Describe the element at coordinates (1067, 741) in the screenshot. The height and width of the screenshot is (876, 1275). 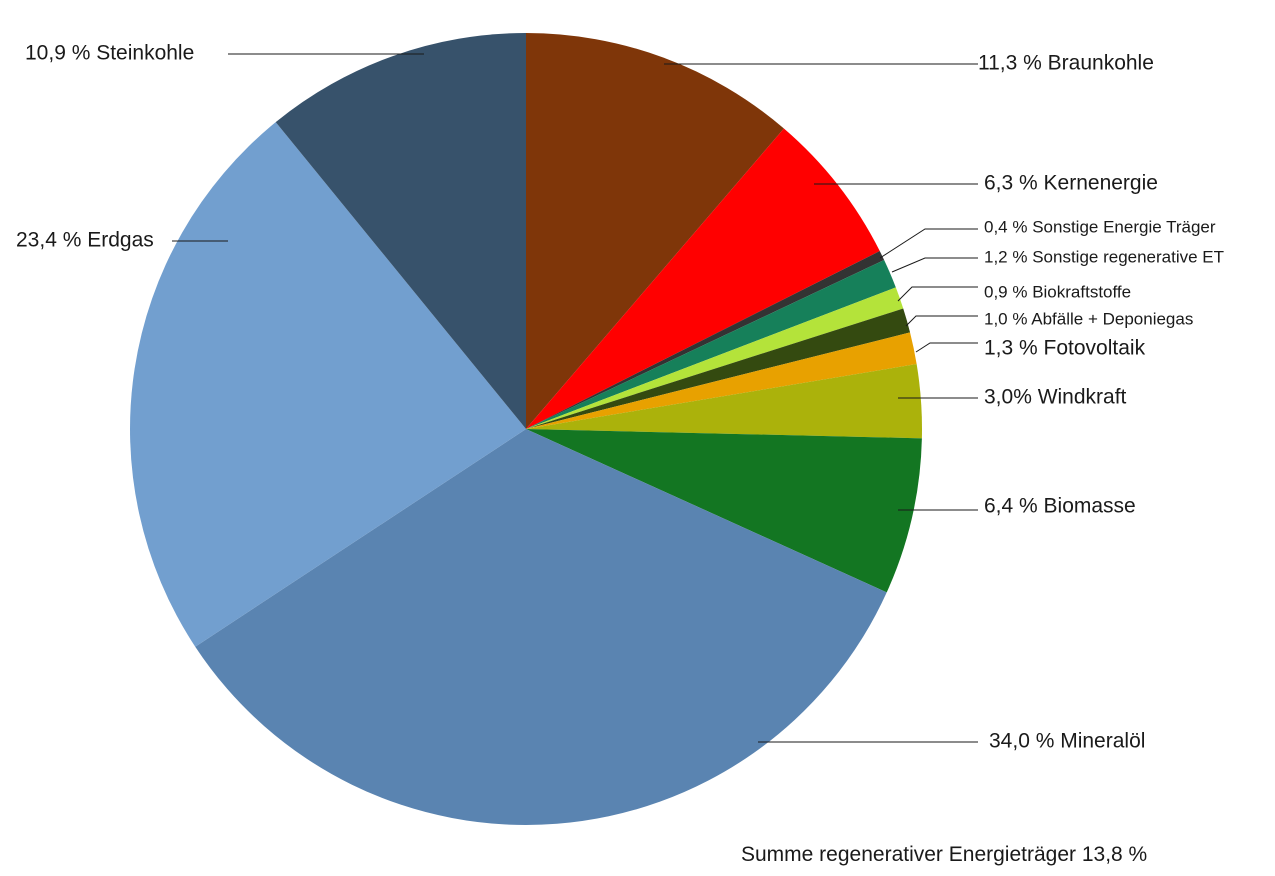
I see `slice-label-10: 34,0 % Mineralöl` at that location.